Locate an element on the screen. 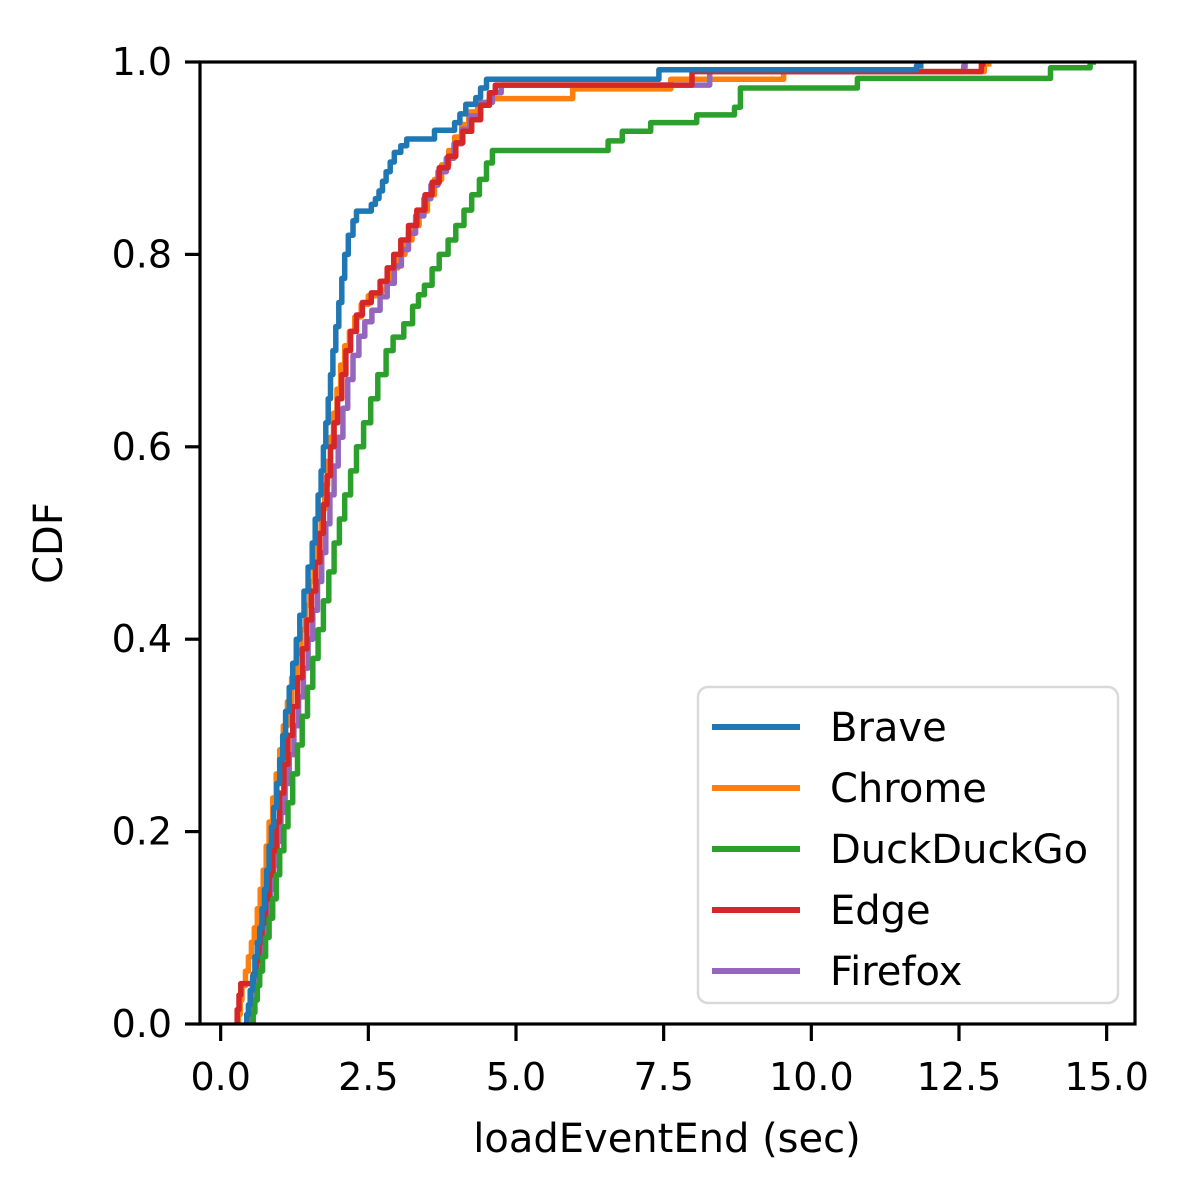 This screenshot has width=1200, height=1204. x-axis-label: loadEventEnd (sec) is located at coordinates (666, 1139).